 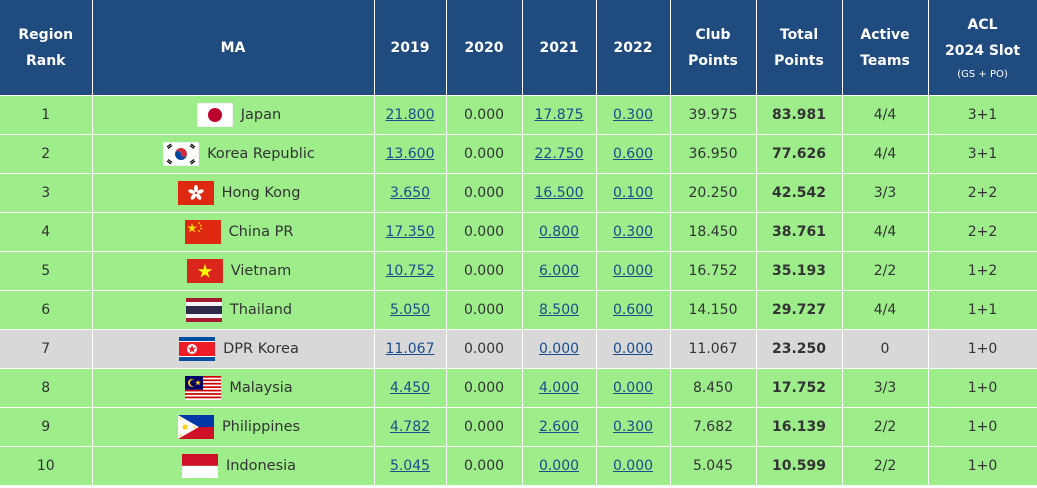 I want to click on dpr-korea-flag-icon, so click(x=197, y=349).